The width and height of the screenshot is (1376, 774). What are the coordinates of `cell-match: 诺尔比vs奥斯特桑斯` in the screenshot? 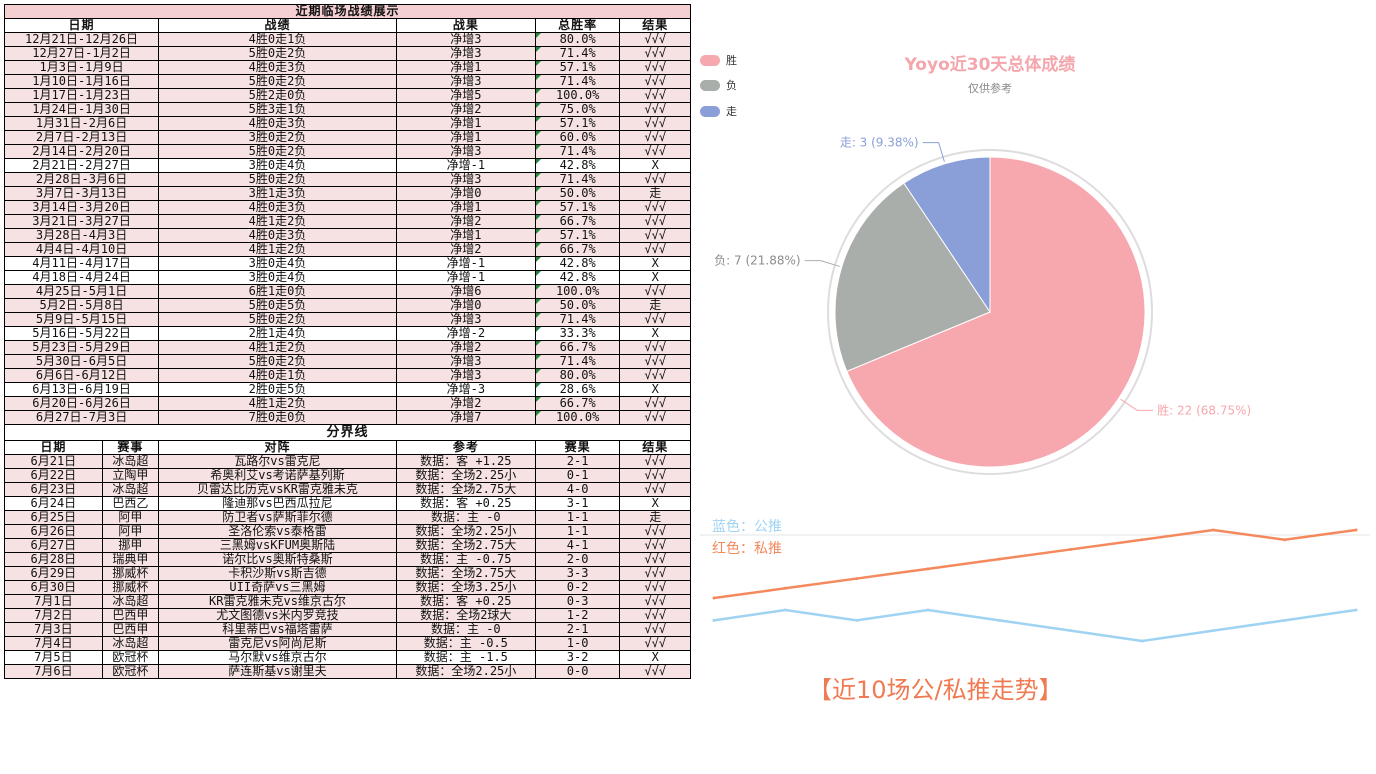 It's located at (277, 559).